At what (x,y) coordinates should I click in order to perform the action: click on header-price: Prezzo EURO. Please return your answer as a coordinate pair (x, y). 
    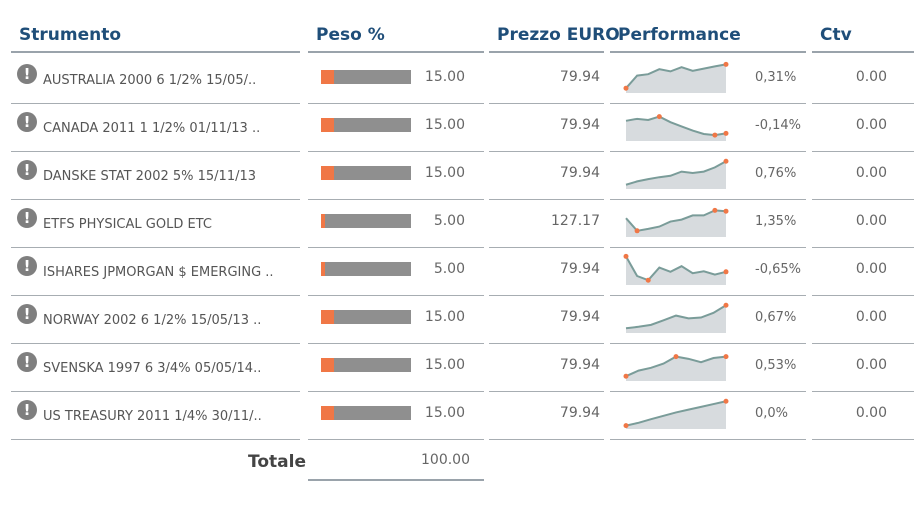
    Looking at the image, I should click on (554, 39).